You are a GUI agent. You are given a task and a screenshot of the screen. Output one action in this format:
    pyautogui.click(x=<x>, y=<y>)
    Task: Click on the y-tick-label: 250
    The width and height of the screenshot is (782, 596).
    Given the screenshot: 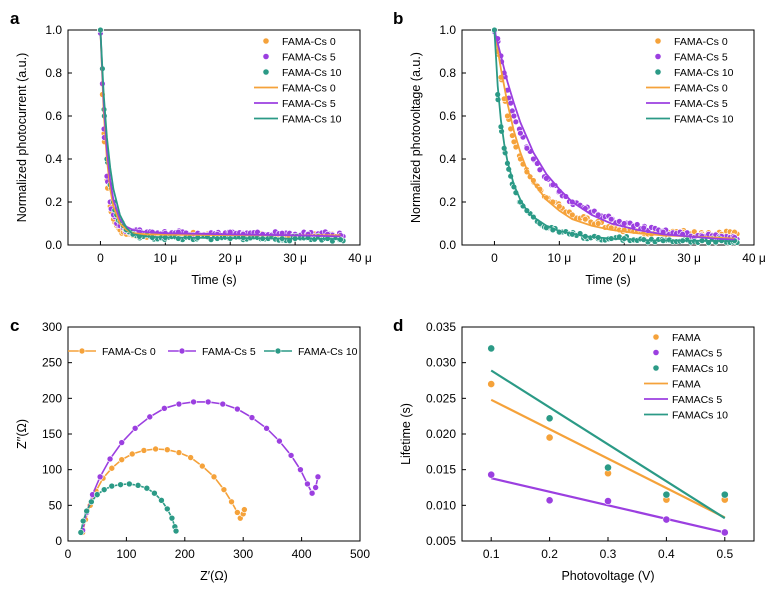 What is the action you would take?
    pyautogui.click(x=52, y=363)
    